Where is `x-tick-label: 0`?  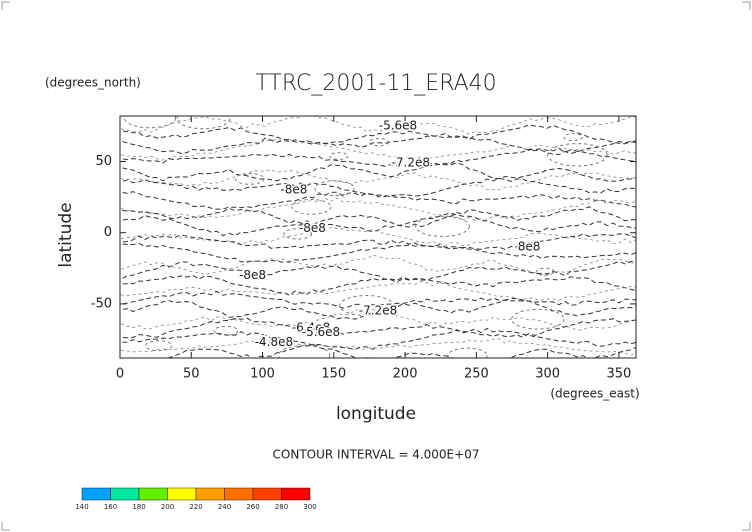
x-tick-label: 0 is located at coordinates (120, 374).